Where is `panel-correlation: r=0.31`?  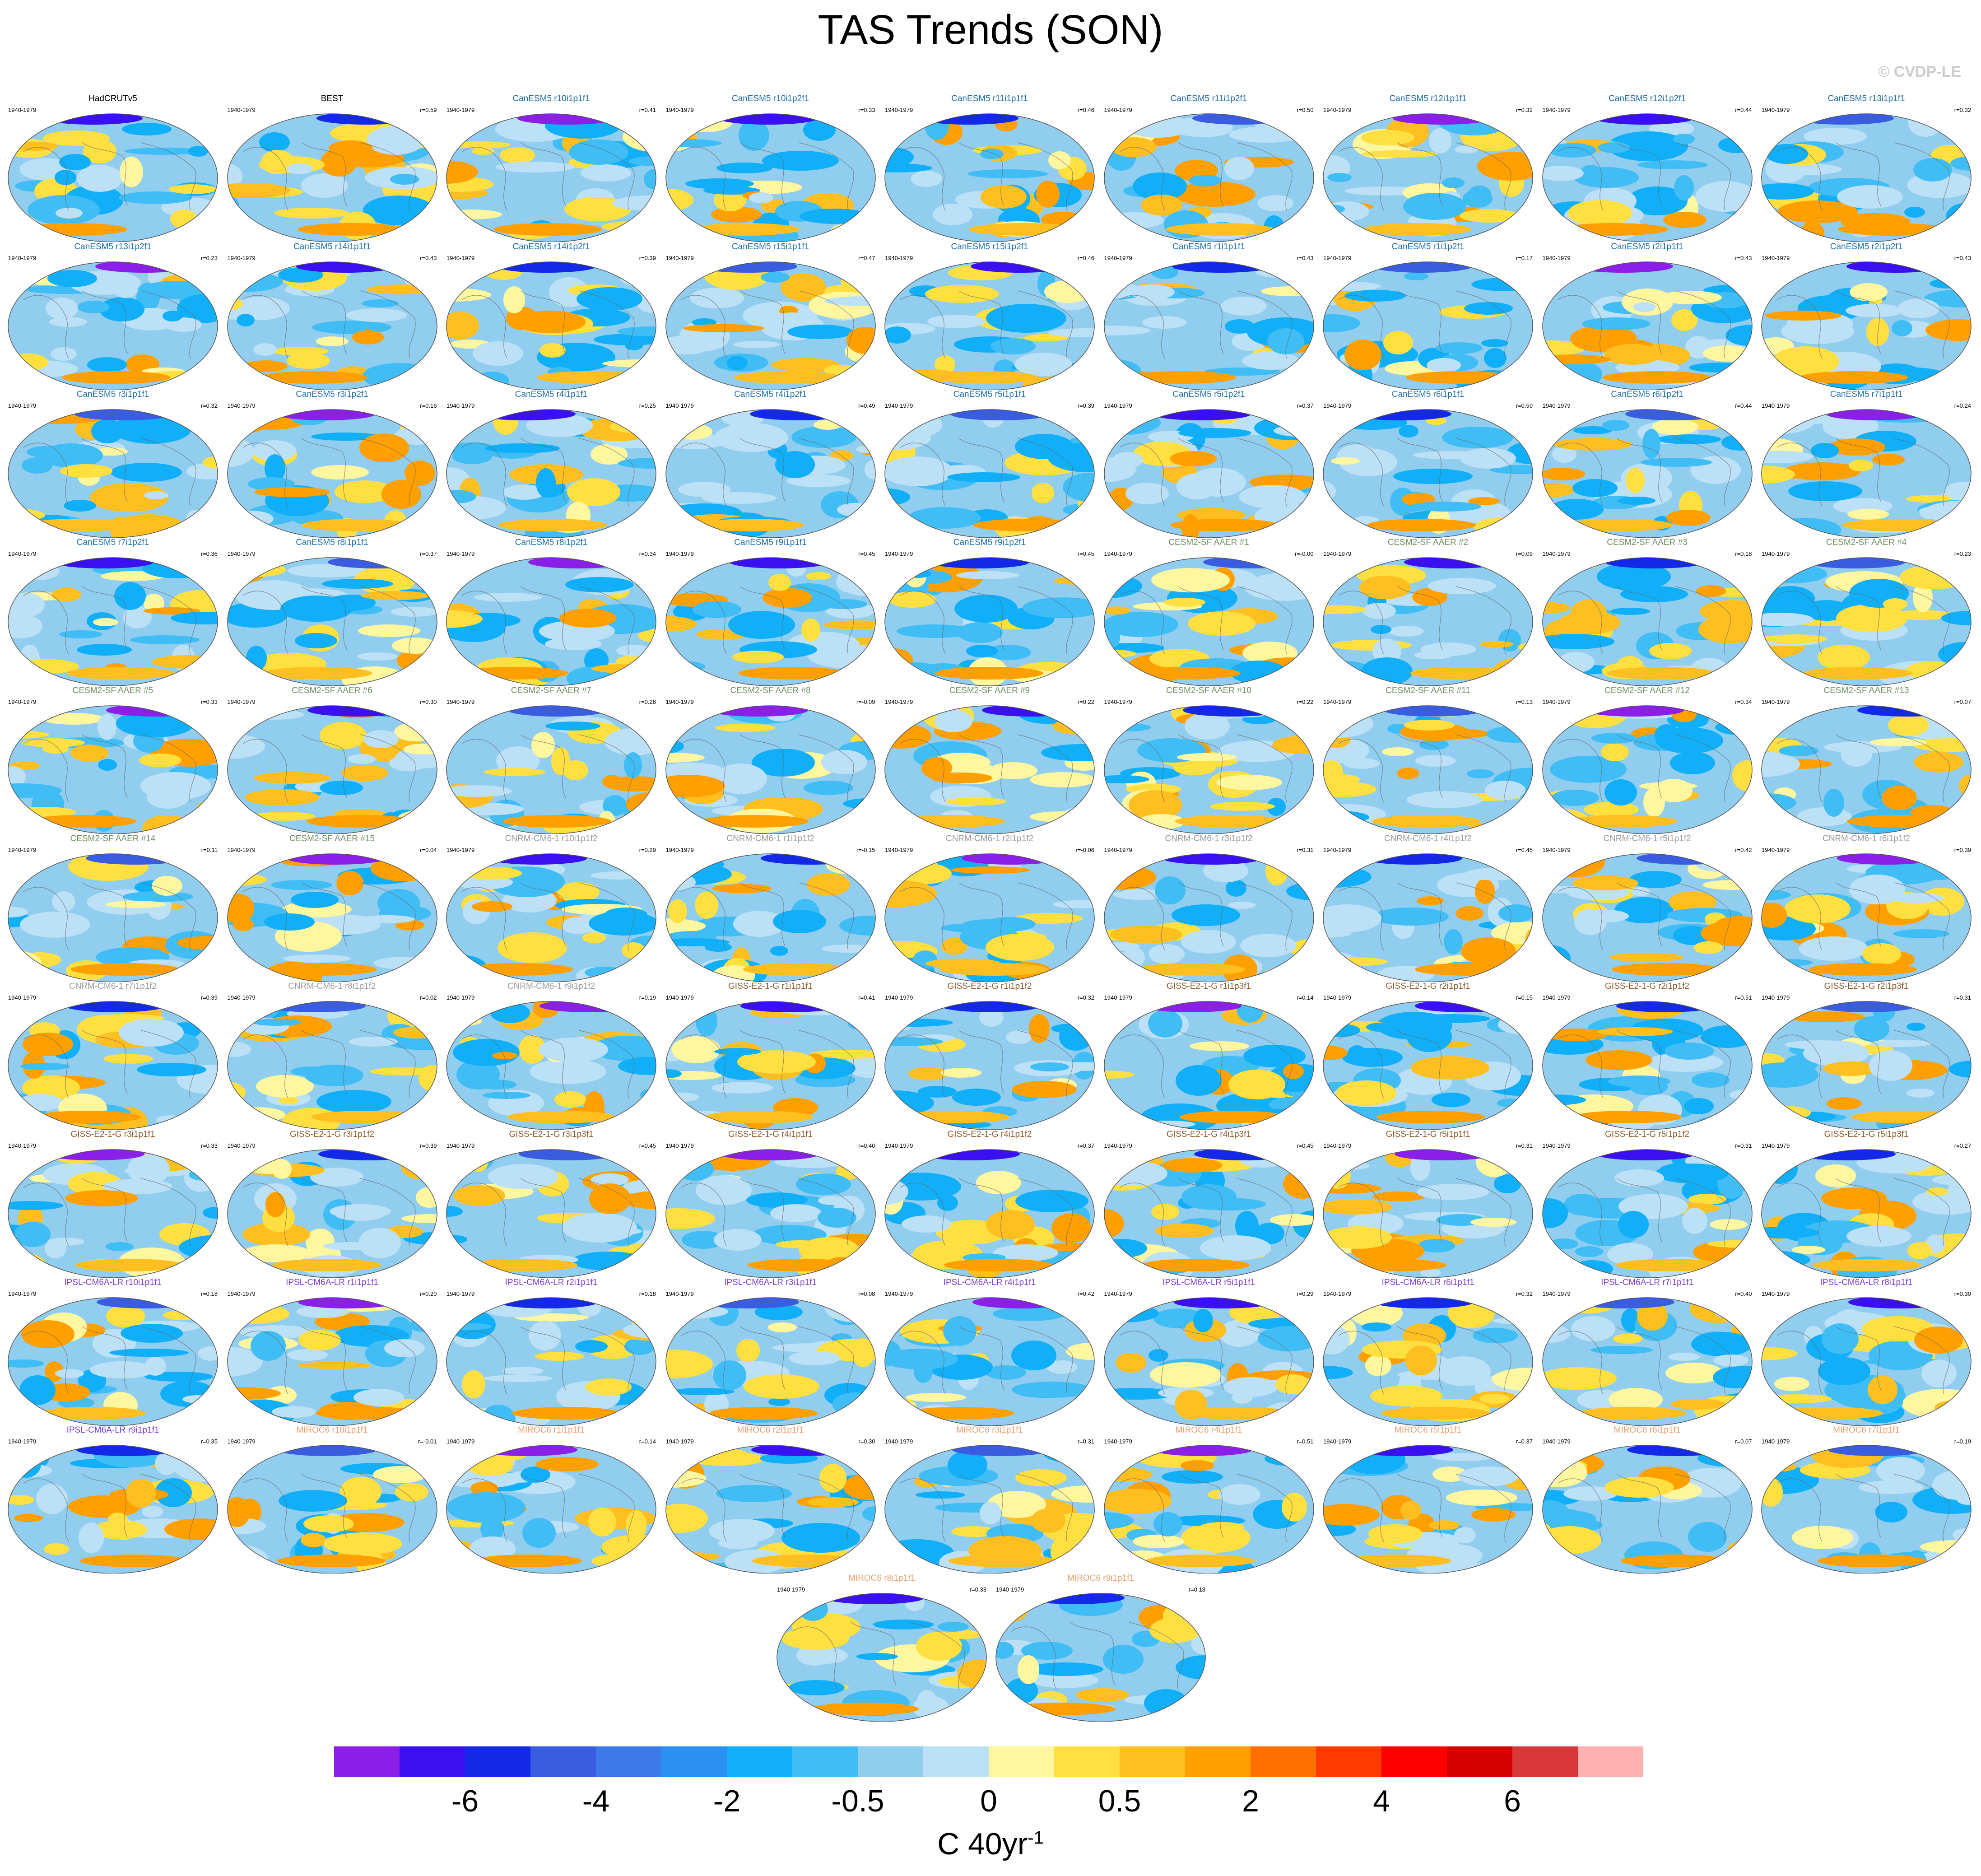 panel-correlation: r=0.31 is located at coordinates (1305, 849).